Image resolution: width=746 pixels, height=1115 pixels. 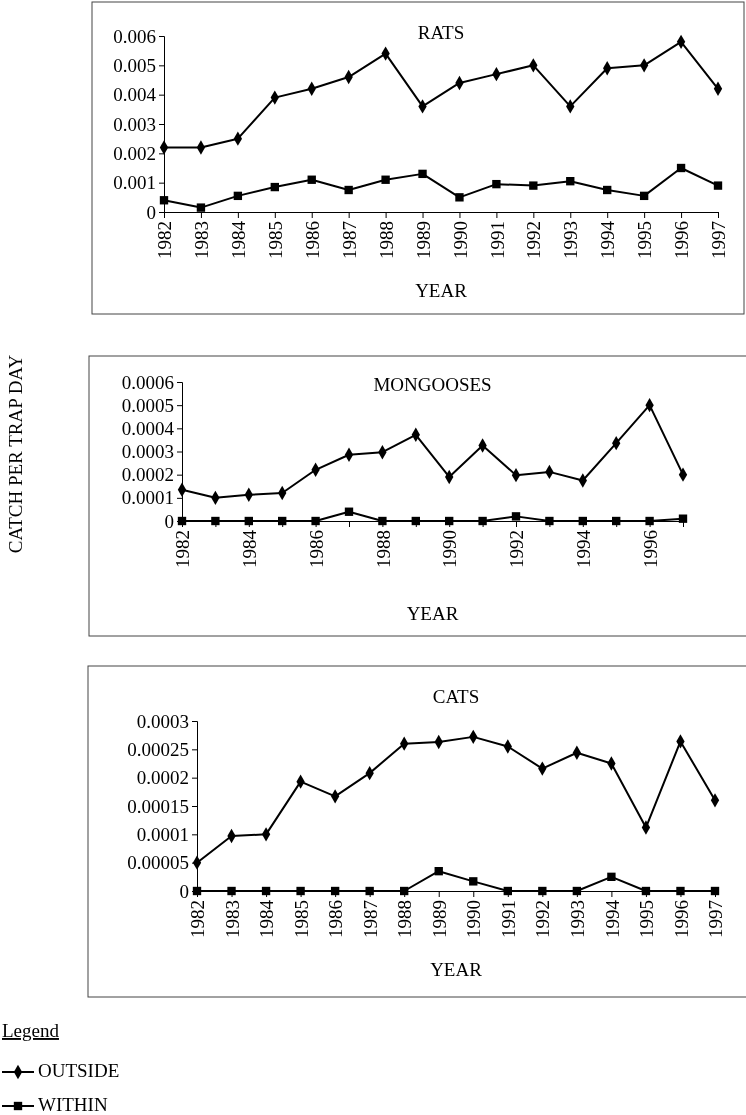 What do you see at coordinates (147, 382) in the screenshot?
I see `y-tick-label: 0.0006` at bounding box center [147, 382].